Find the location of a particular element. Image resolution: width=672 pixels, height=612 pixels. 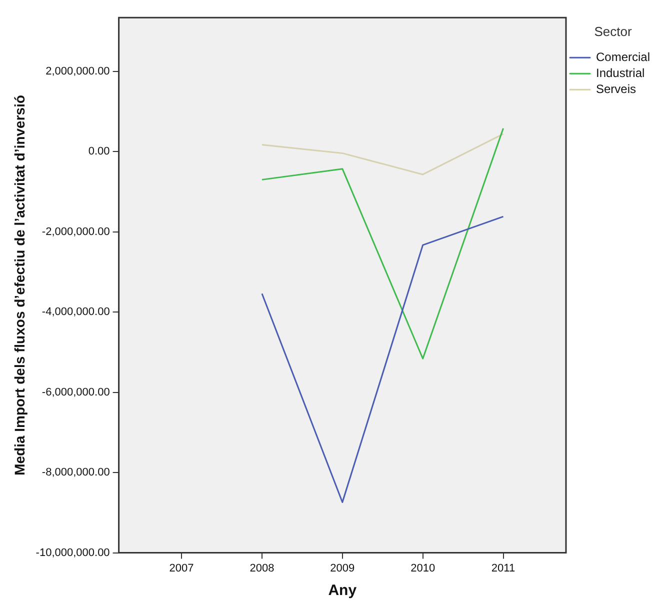

legend-title: Sector is located at coordinates (613, 32).